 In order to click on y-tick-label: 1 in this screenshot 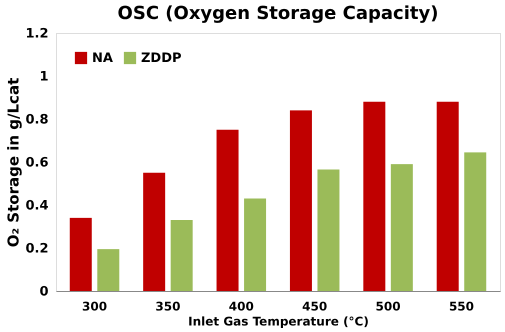, I will do `click(43, 77)`.